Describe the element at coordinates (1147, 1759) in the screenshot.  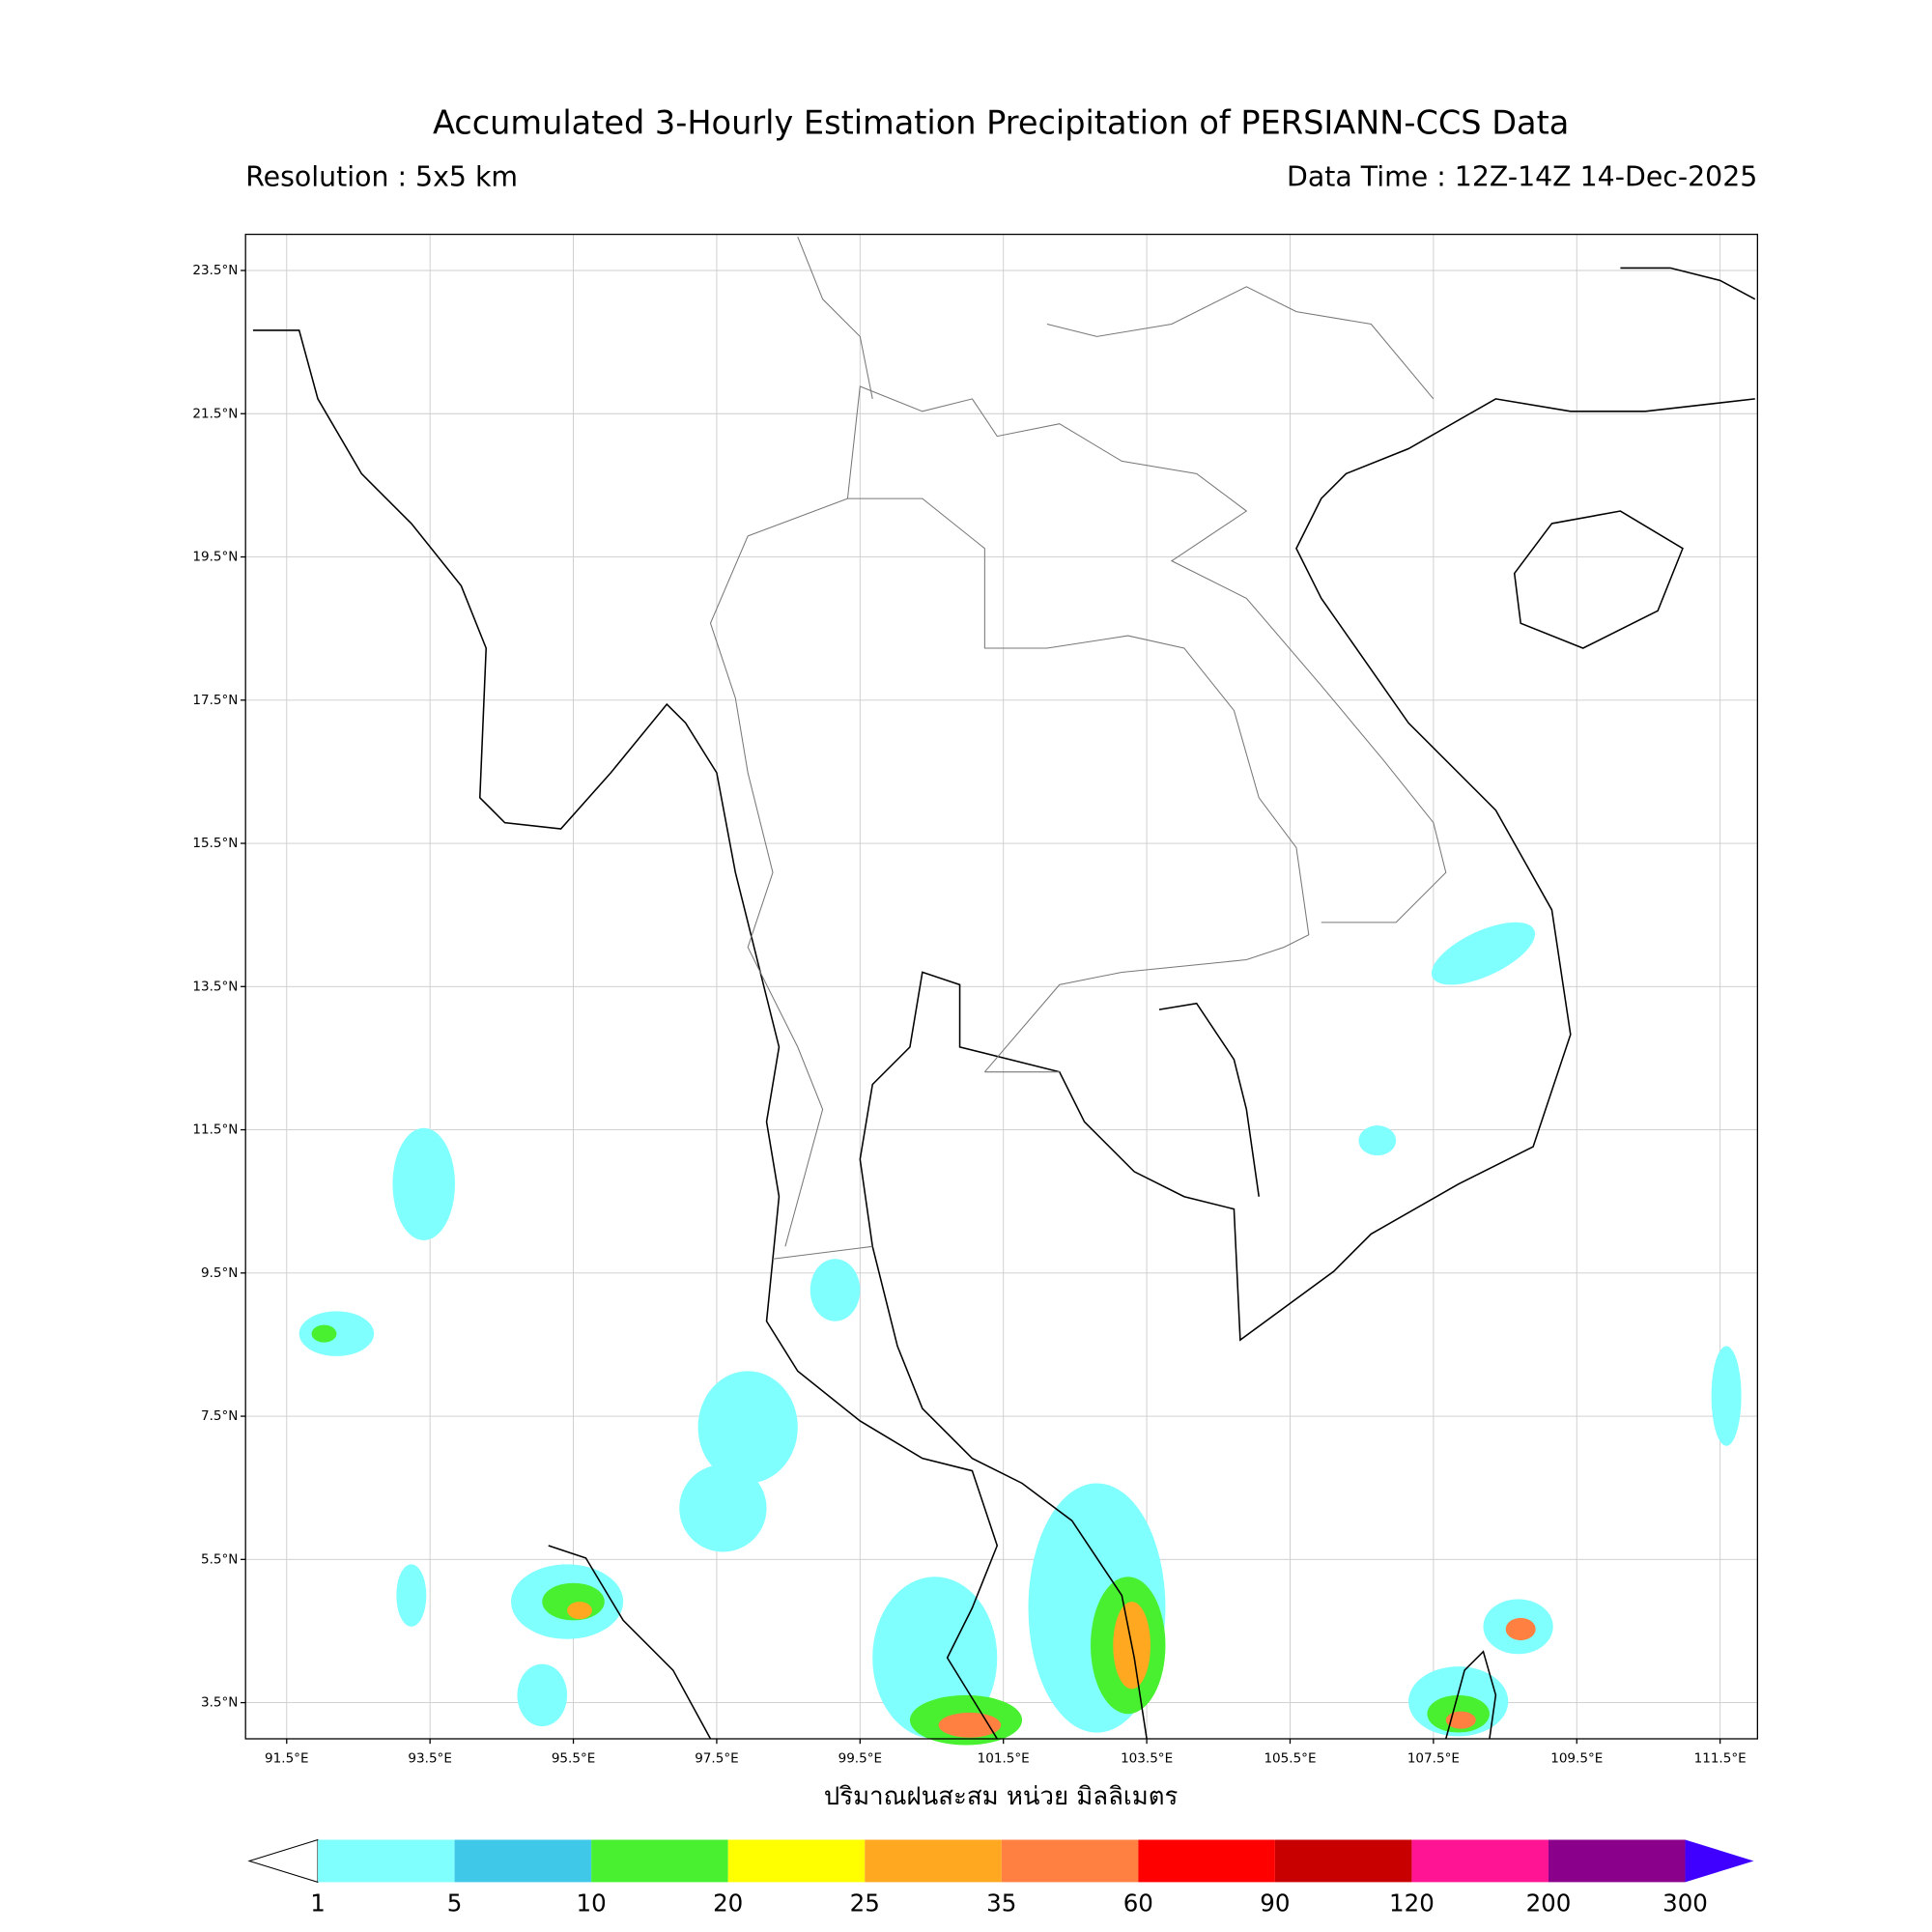
I see `lon-tick-label: 103.5°E` at that location.